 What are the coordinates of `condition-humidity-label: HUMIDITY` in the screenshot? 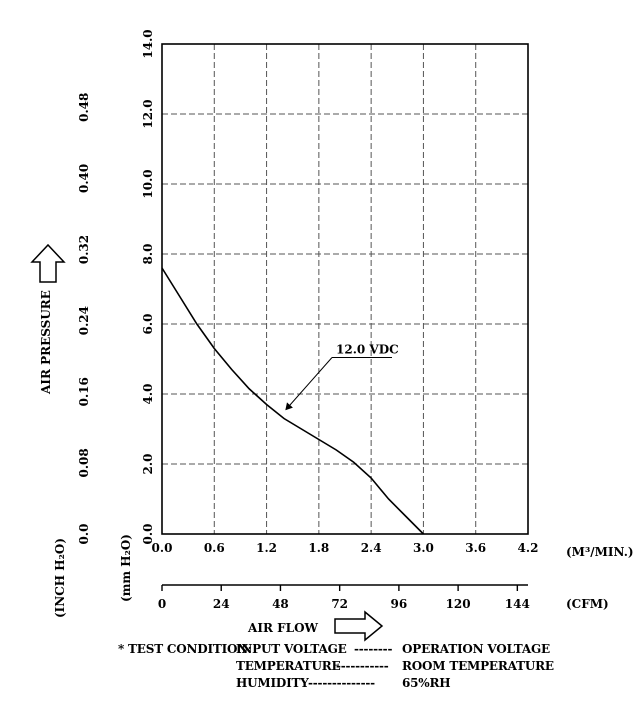 It's located at (272, 683).